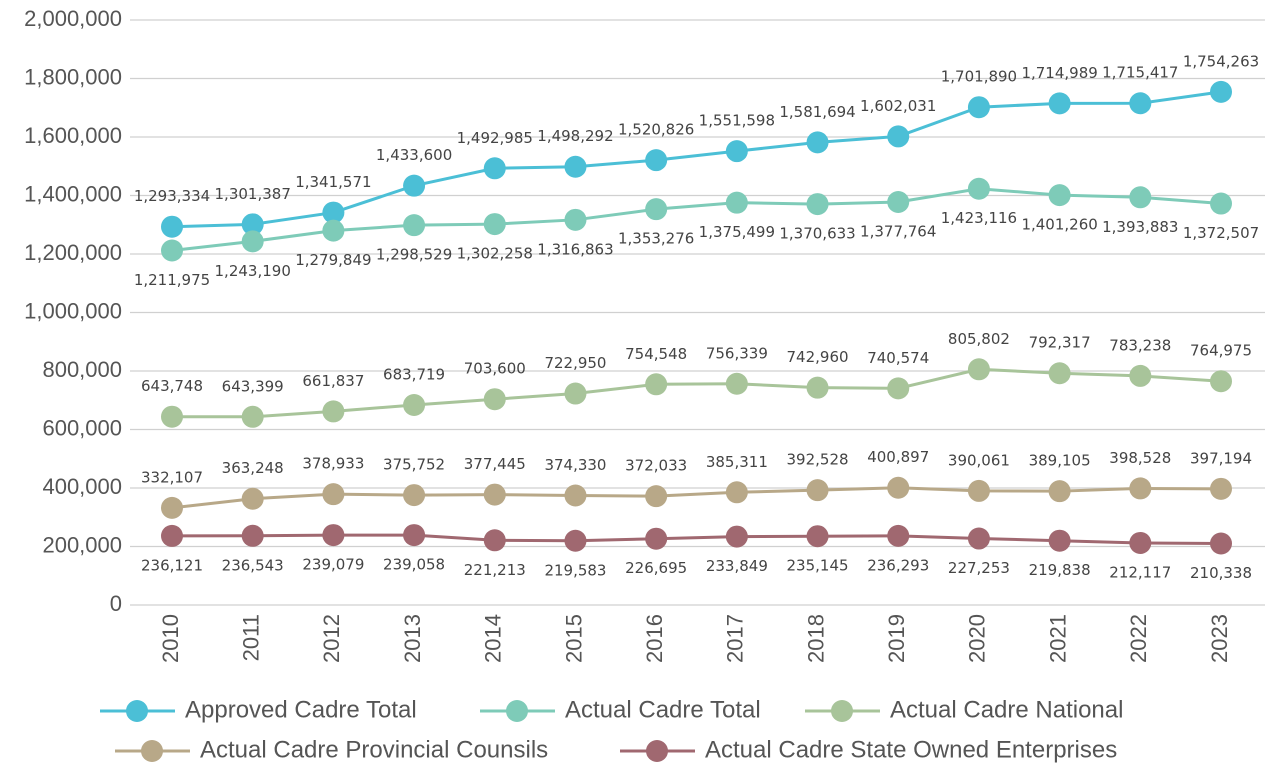 This screenshot has height=767, width=1278. What do you see at coordinates (737, 462) in the screenshot?
I see `data-label: 385,311` at bounding box center [737, 462].